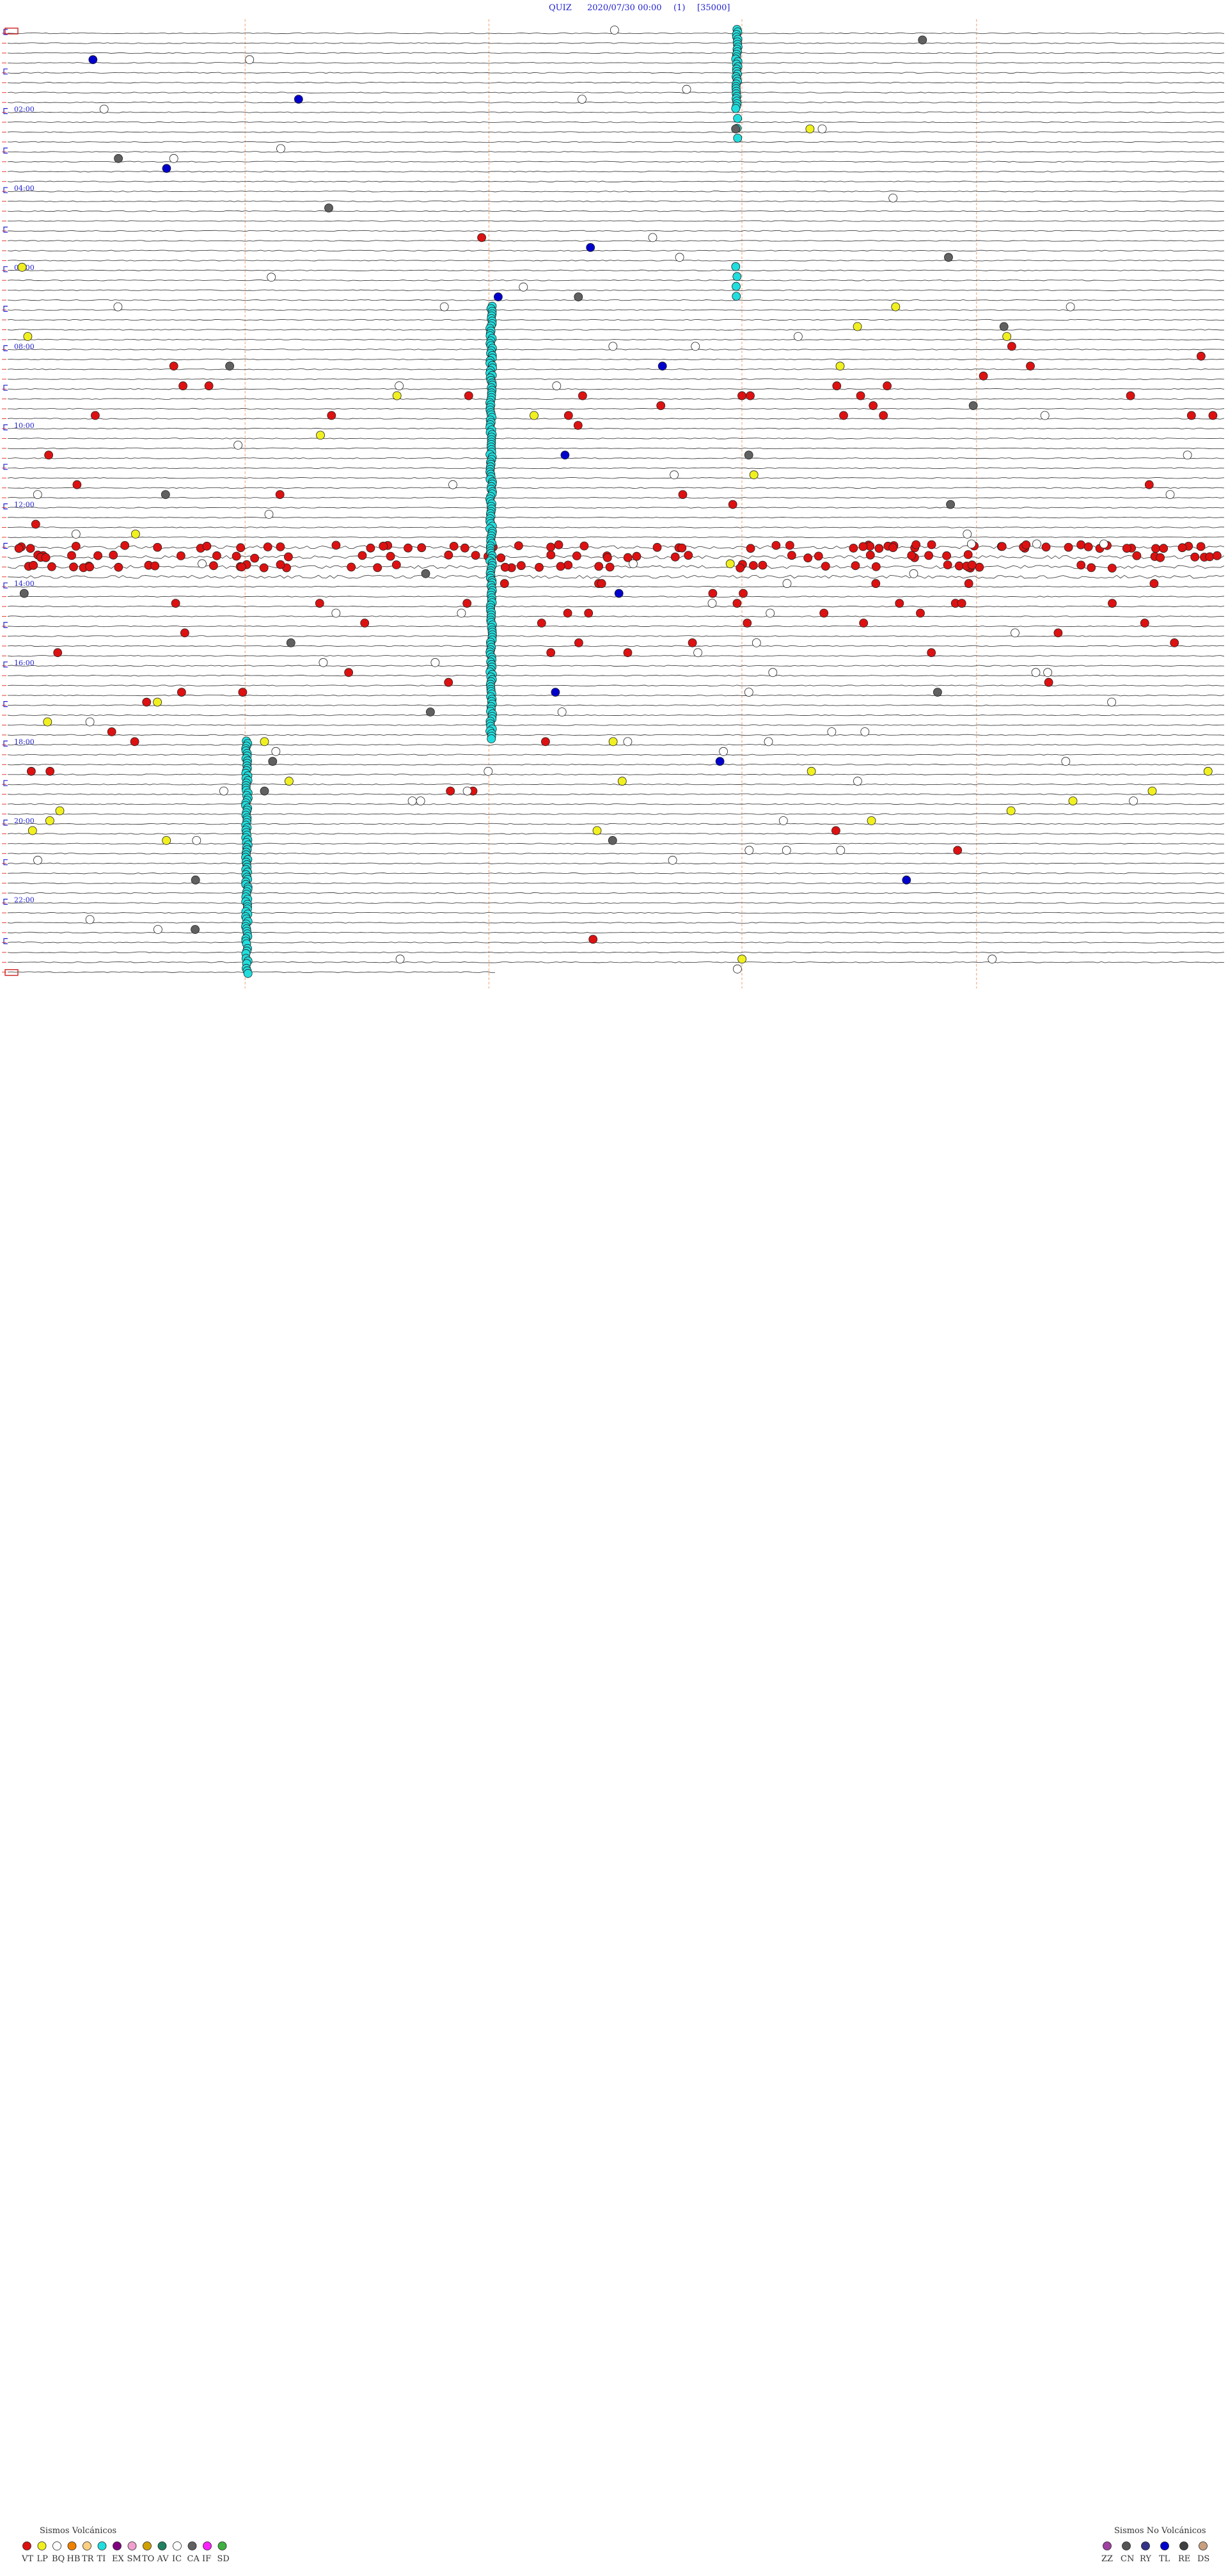 This screenshot has width=1228, height=2576. What do you see at coordinates (565, 455) in the screenshot?
I see `event-marker-tl` at bounding box center [565, 455].